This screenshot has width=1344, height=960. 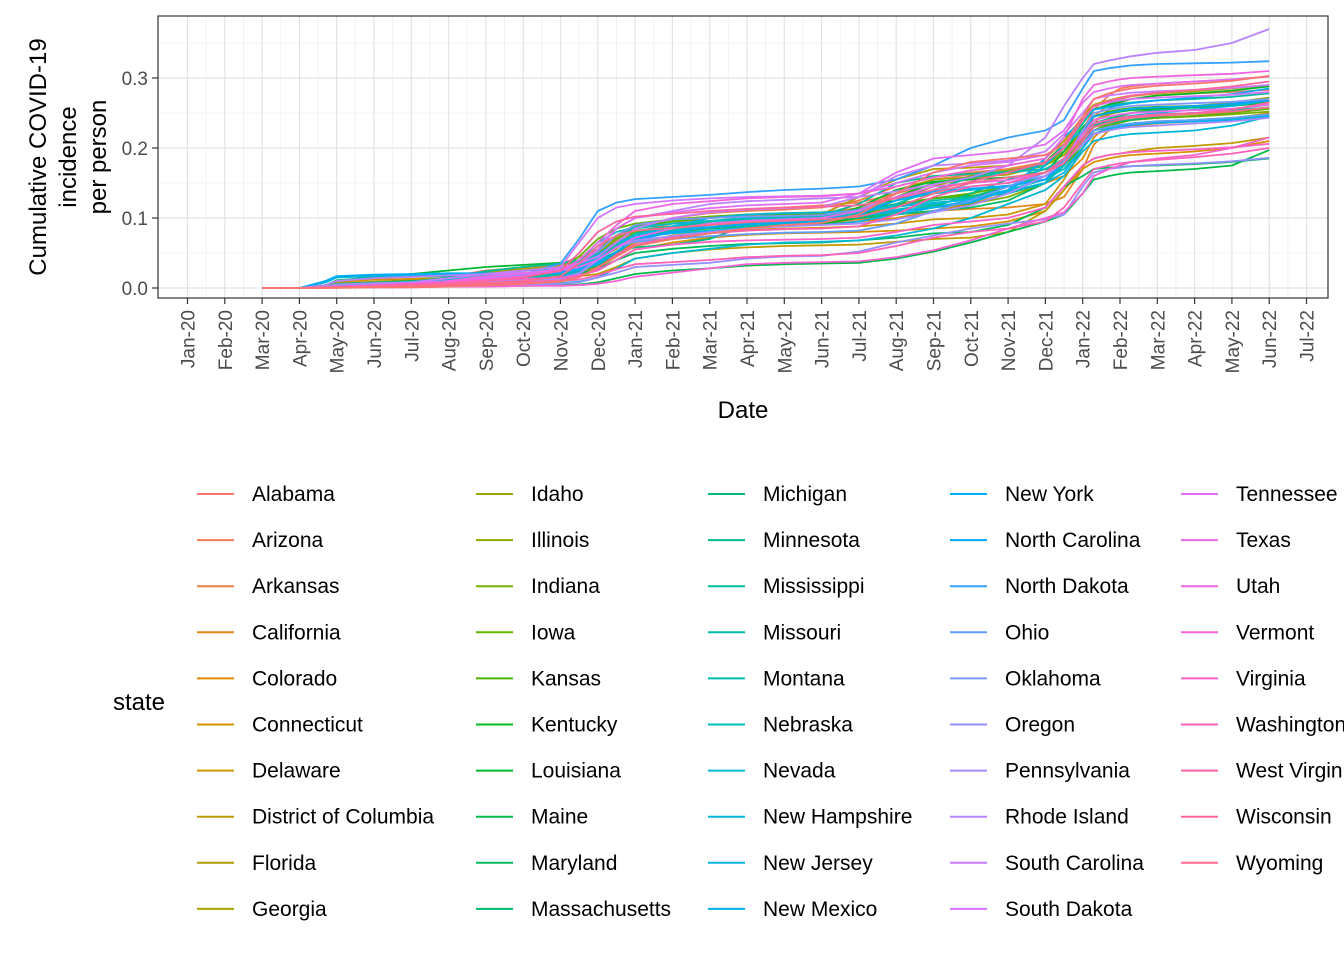 I want to click on legend-label: Tennessee, so click(x=1287, y=494).